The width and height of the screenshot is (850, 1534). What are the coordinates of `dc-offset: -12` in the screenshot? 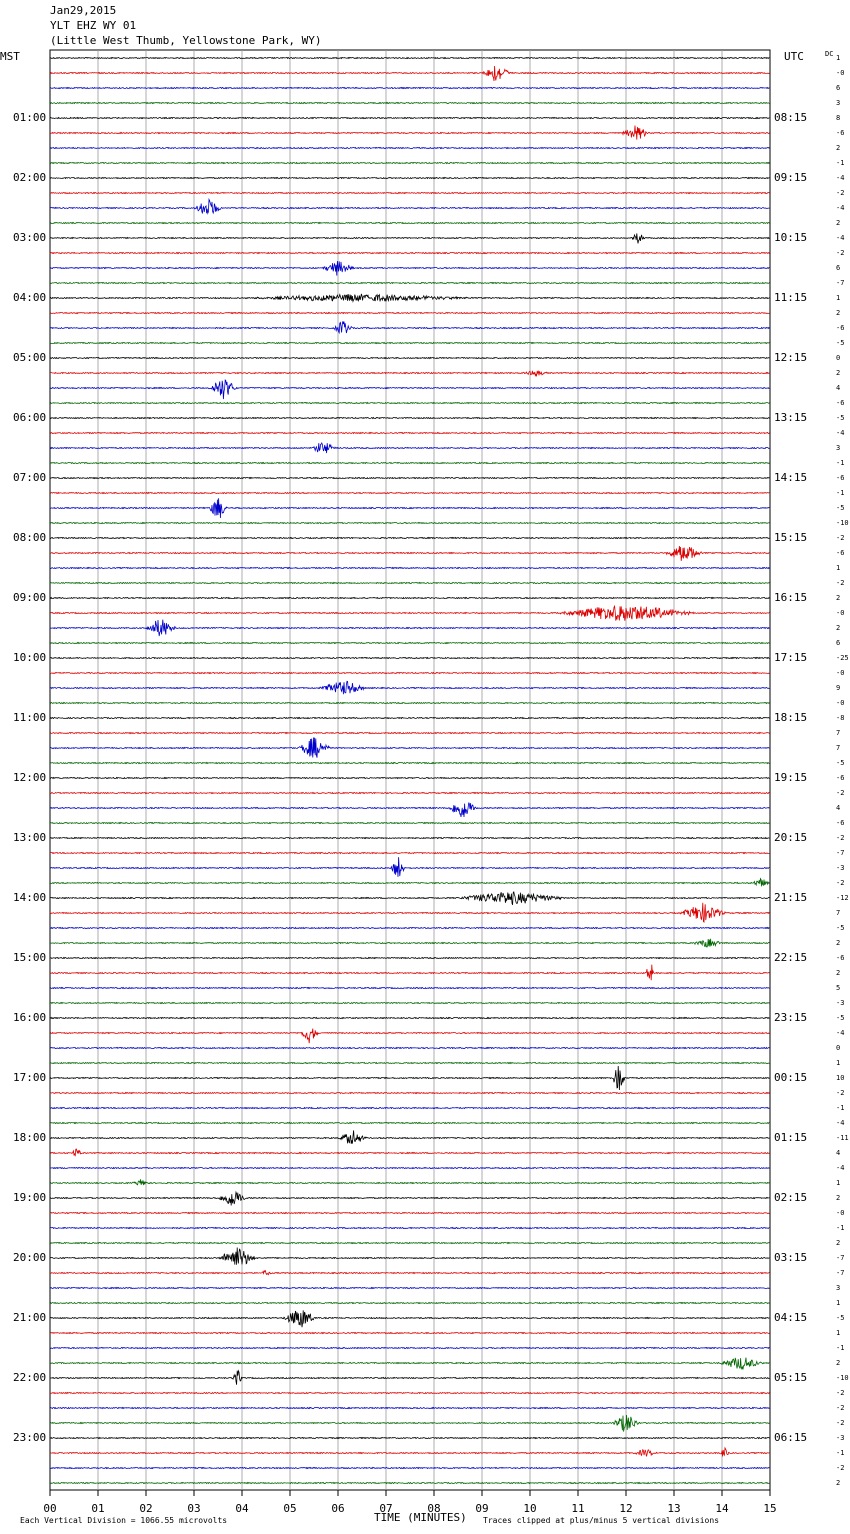 It's located at (842, 898).